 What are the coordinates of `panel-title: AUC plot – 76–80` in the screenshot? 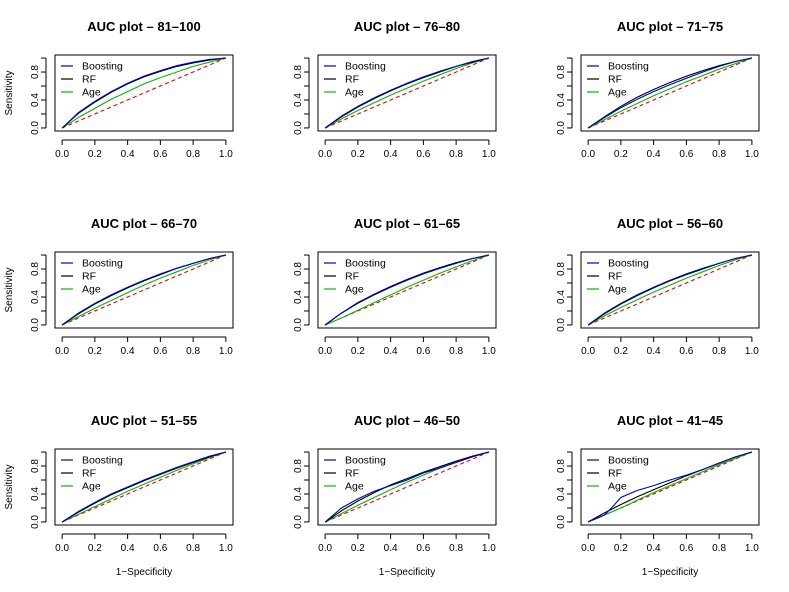 It's located at (407, 26).